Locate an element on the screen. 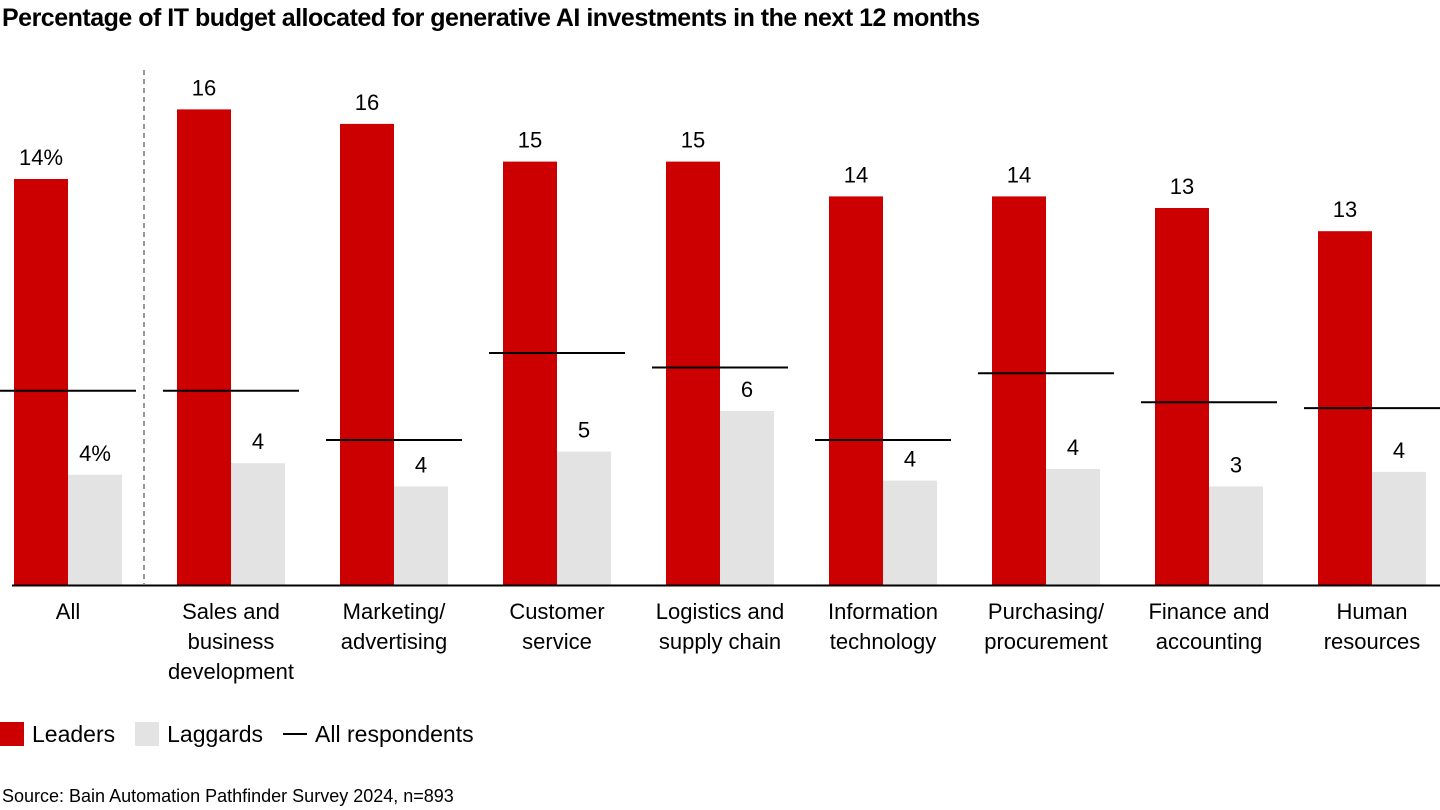 The width and height of the screenshot is (1440, 810). category-label: advertising is located at coordinates (394, 641).